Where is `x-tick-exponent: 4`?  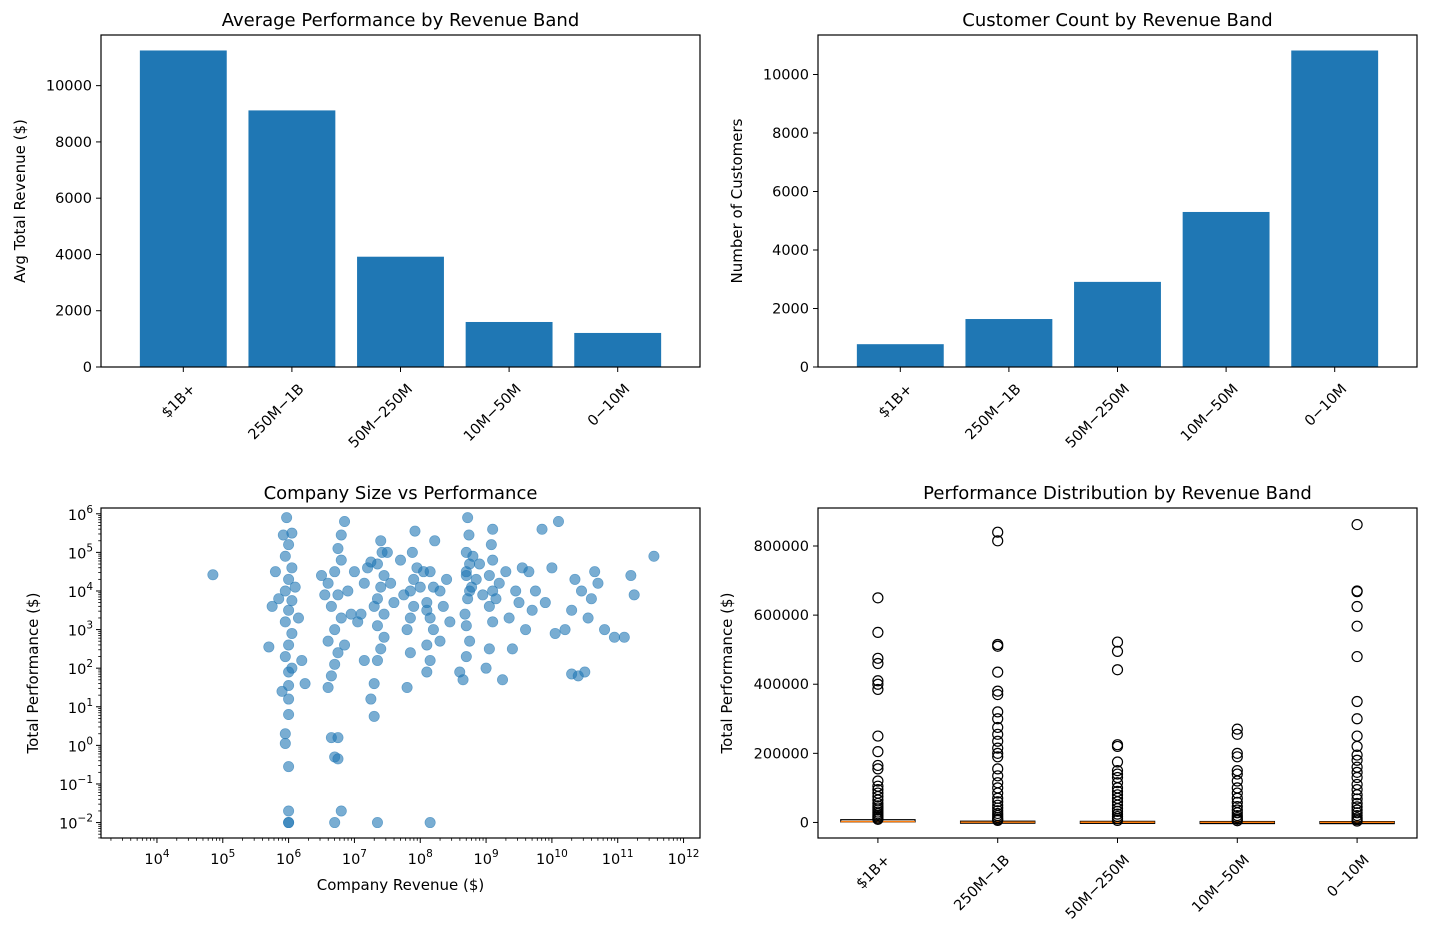
x-tick-exponent: 4 is located at coordinates (166, 854).